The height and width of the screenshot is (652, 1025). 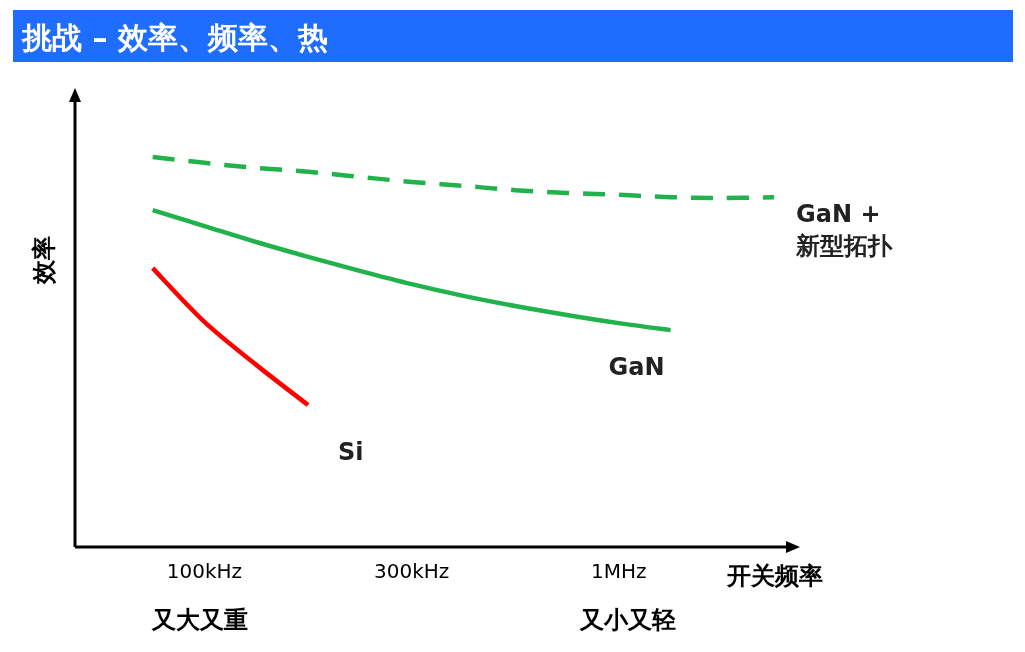 What do you see at coordinates (174, 37) in the screenshot?
I see `chart-title: 挑战 – 效率、频率、热` at bounding box center [174, 37].